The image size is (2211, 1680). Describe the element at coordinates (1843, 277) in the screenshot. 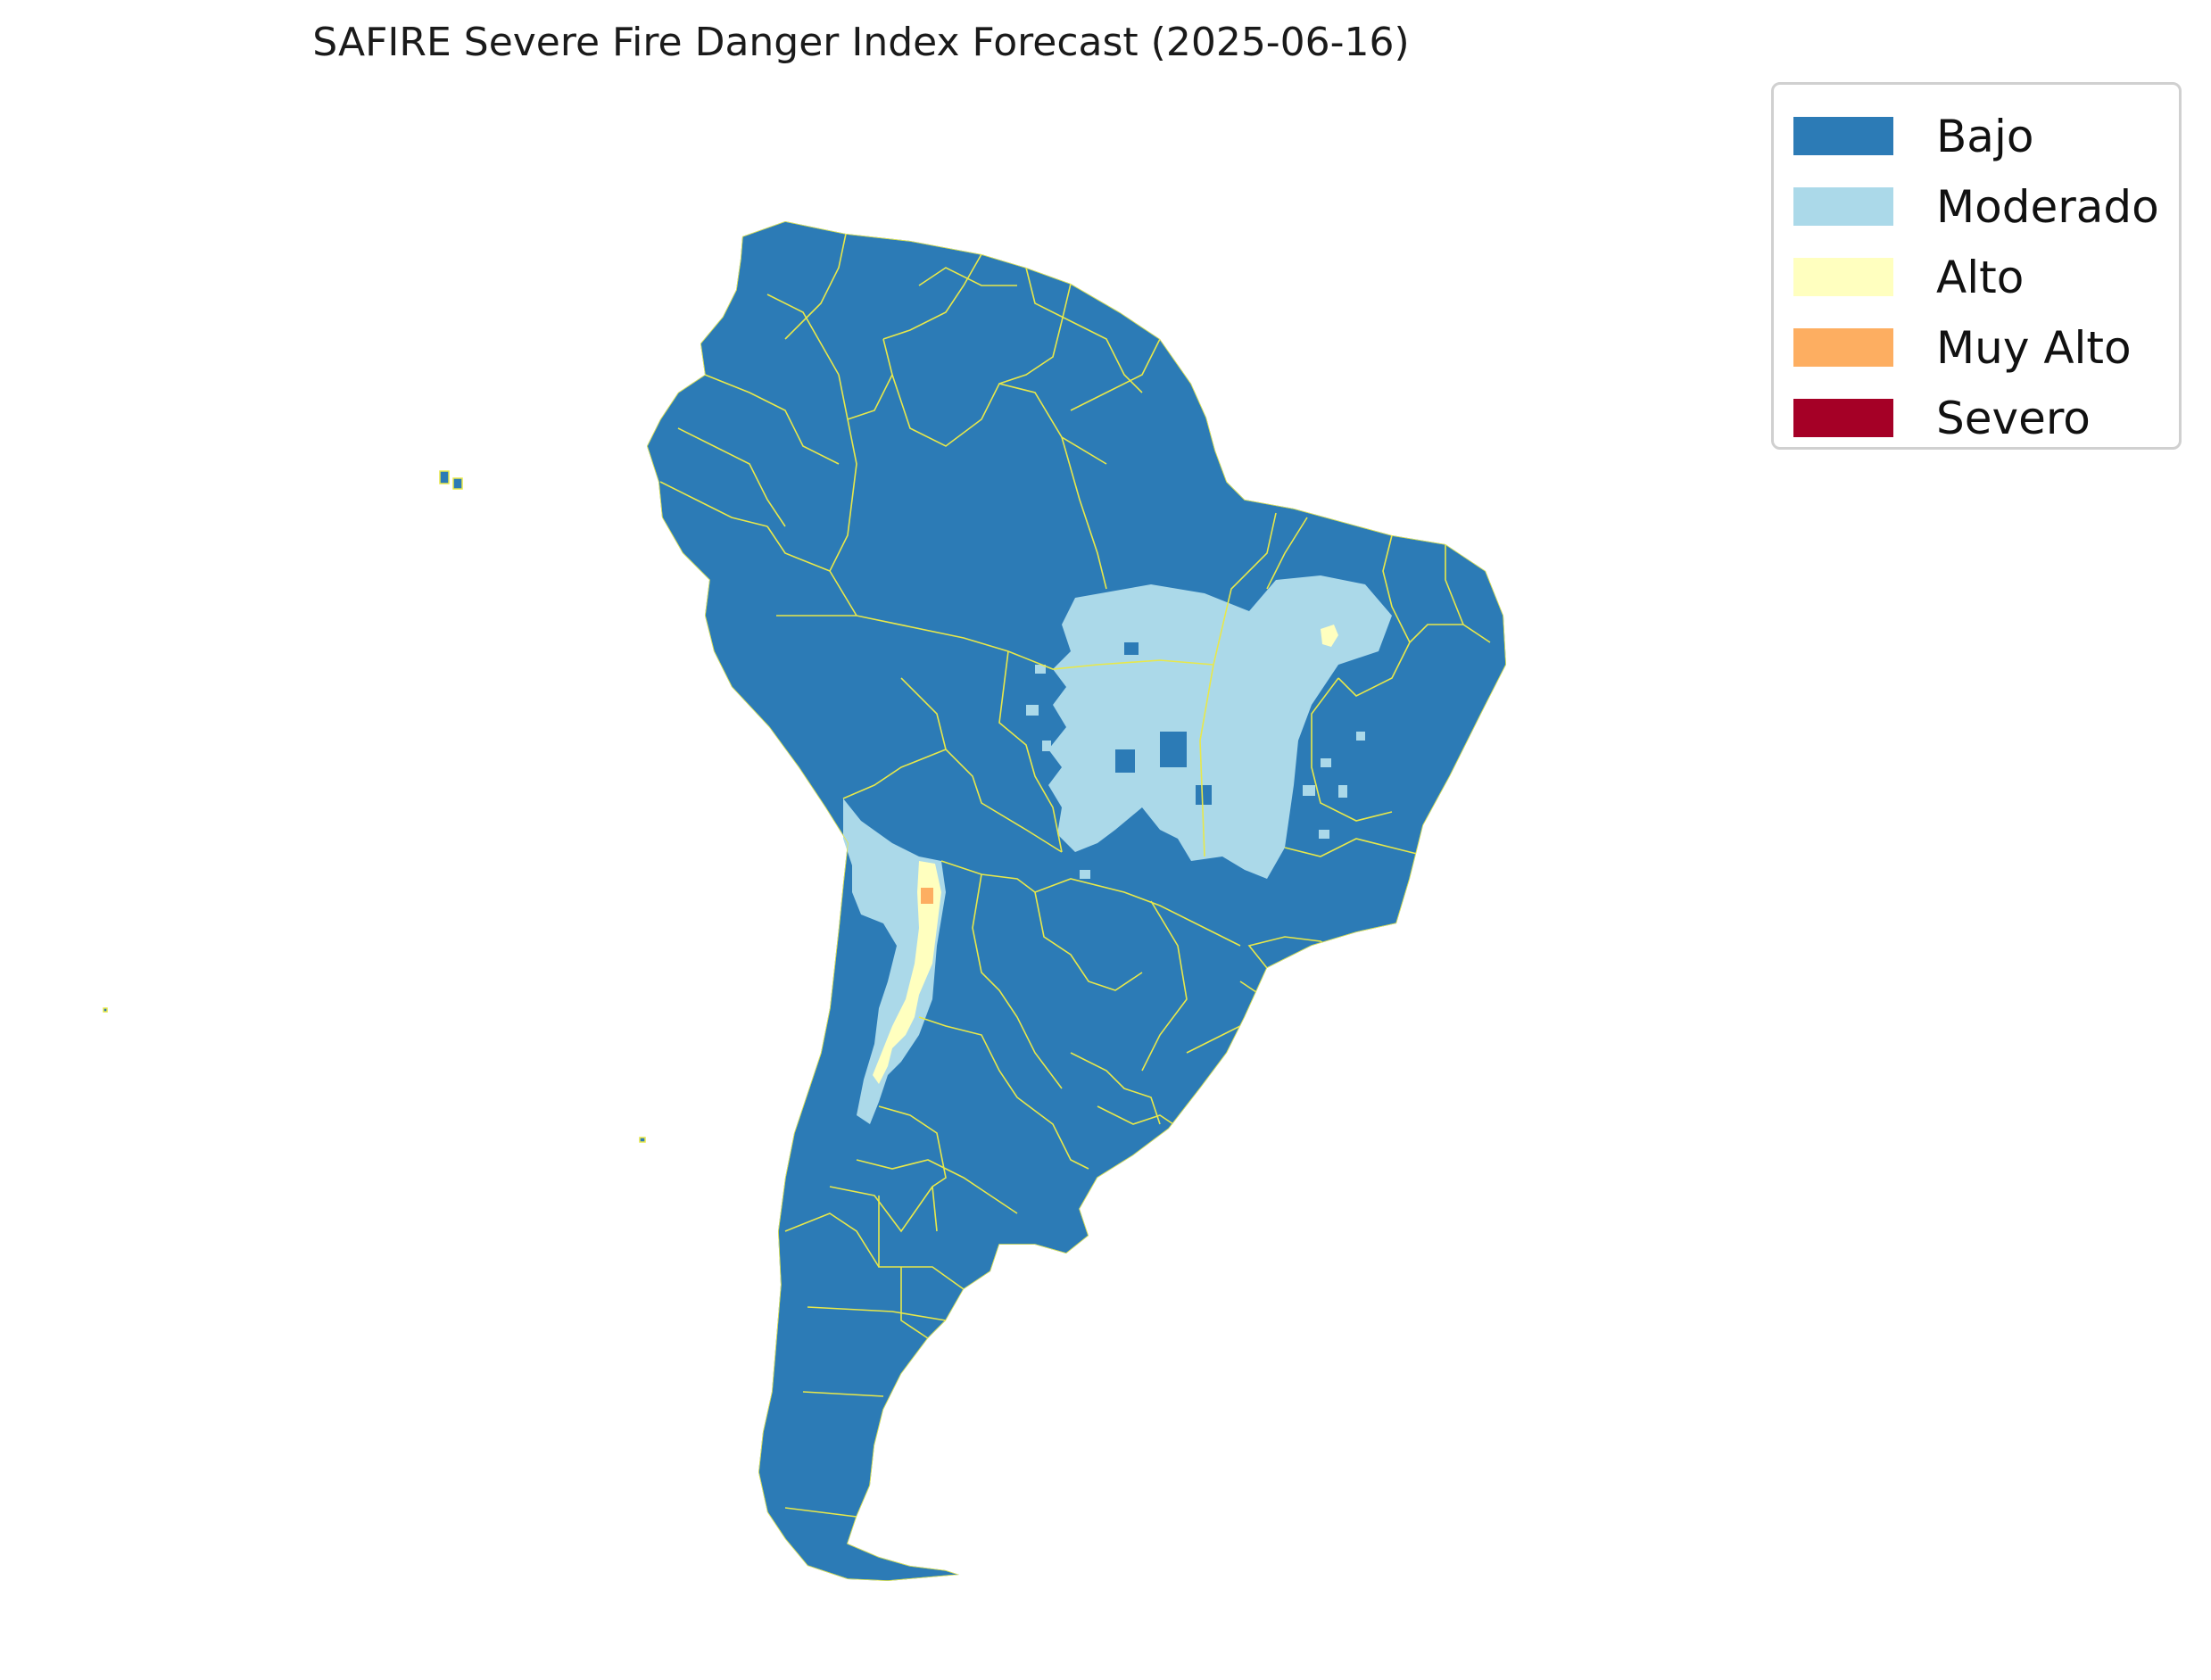

I see `legend-swatch-alto` at that location.